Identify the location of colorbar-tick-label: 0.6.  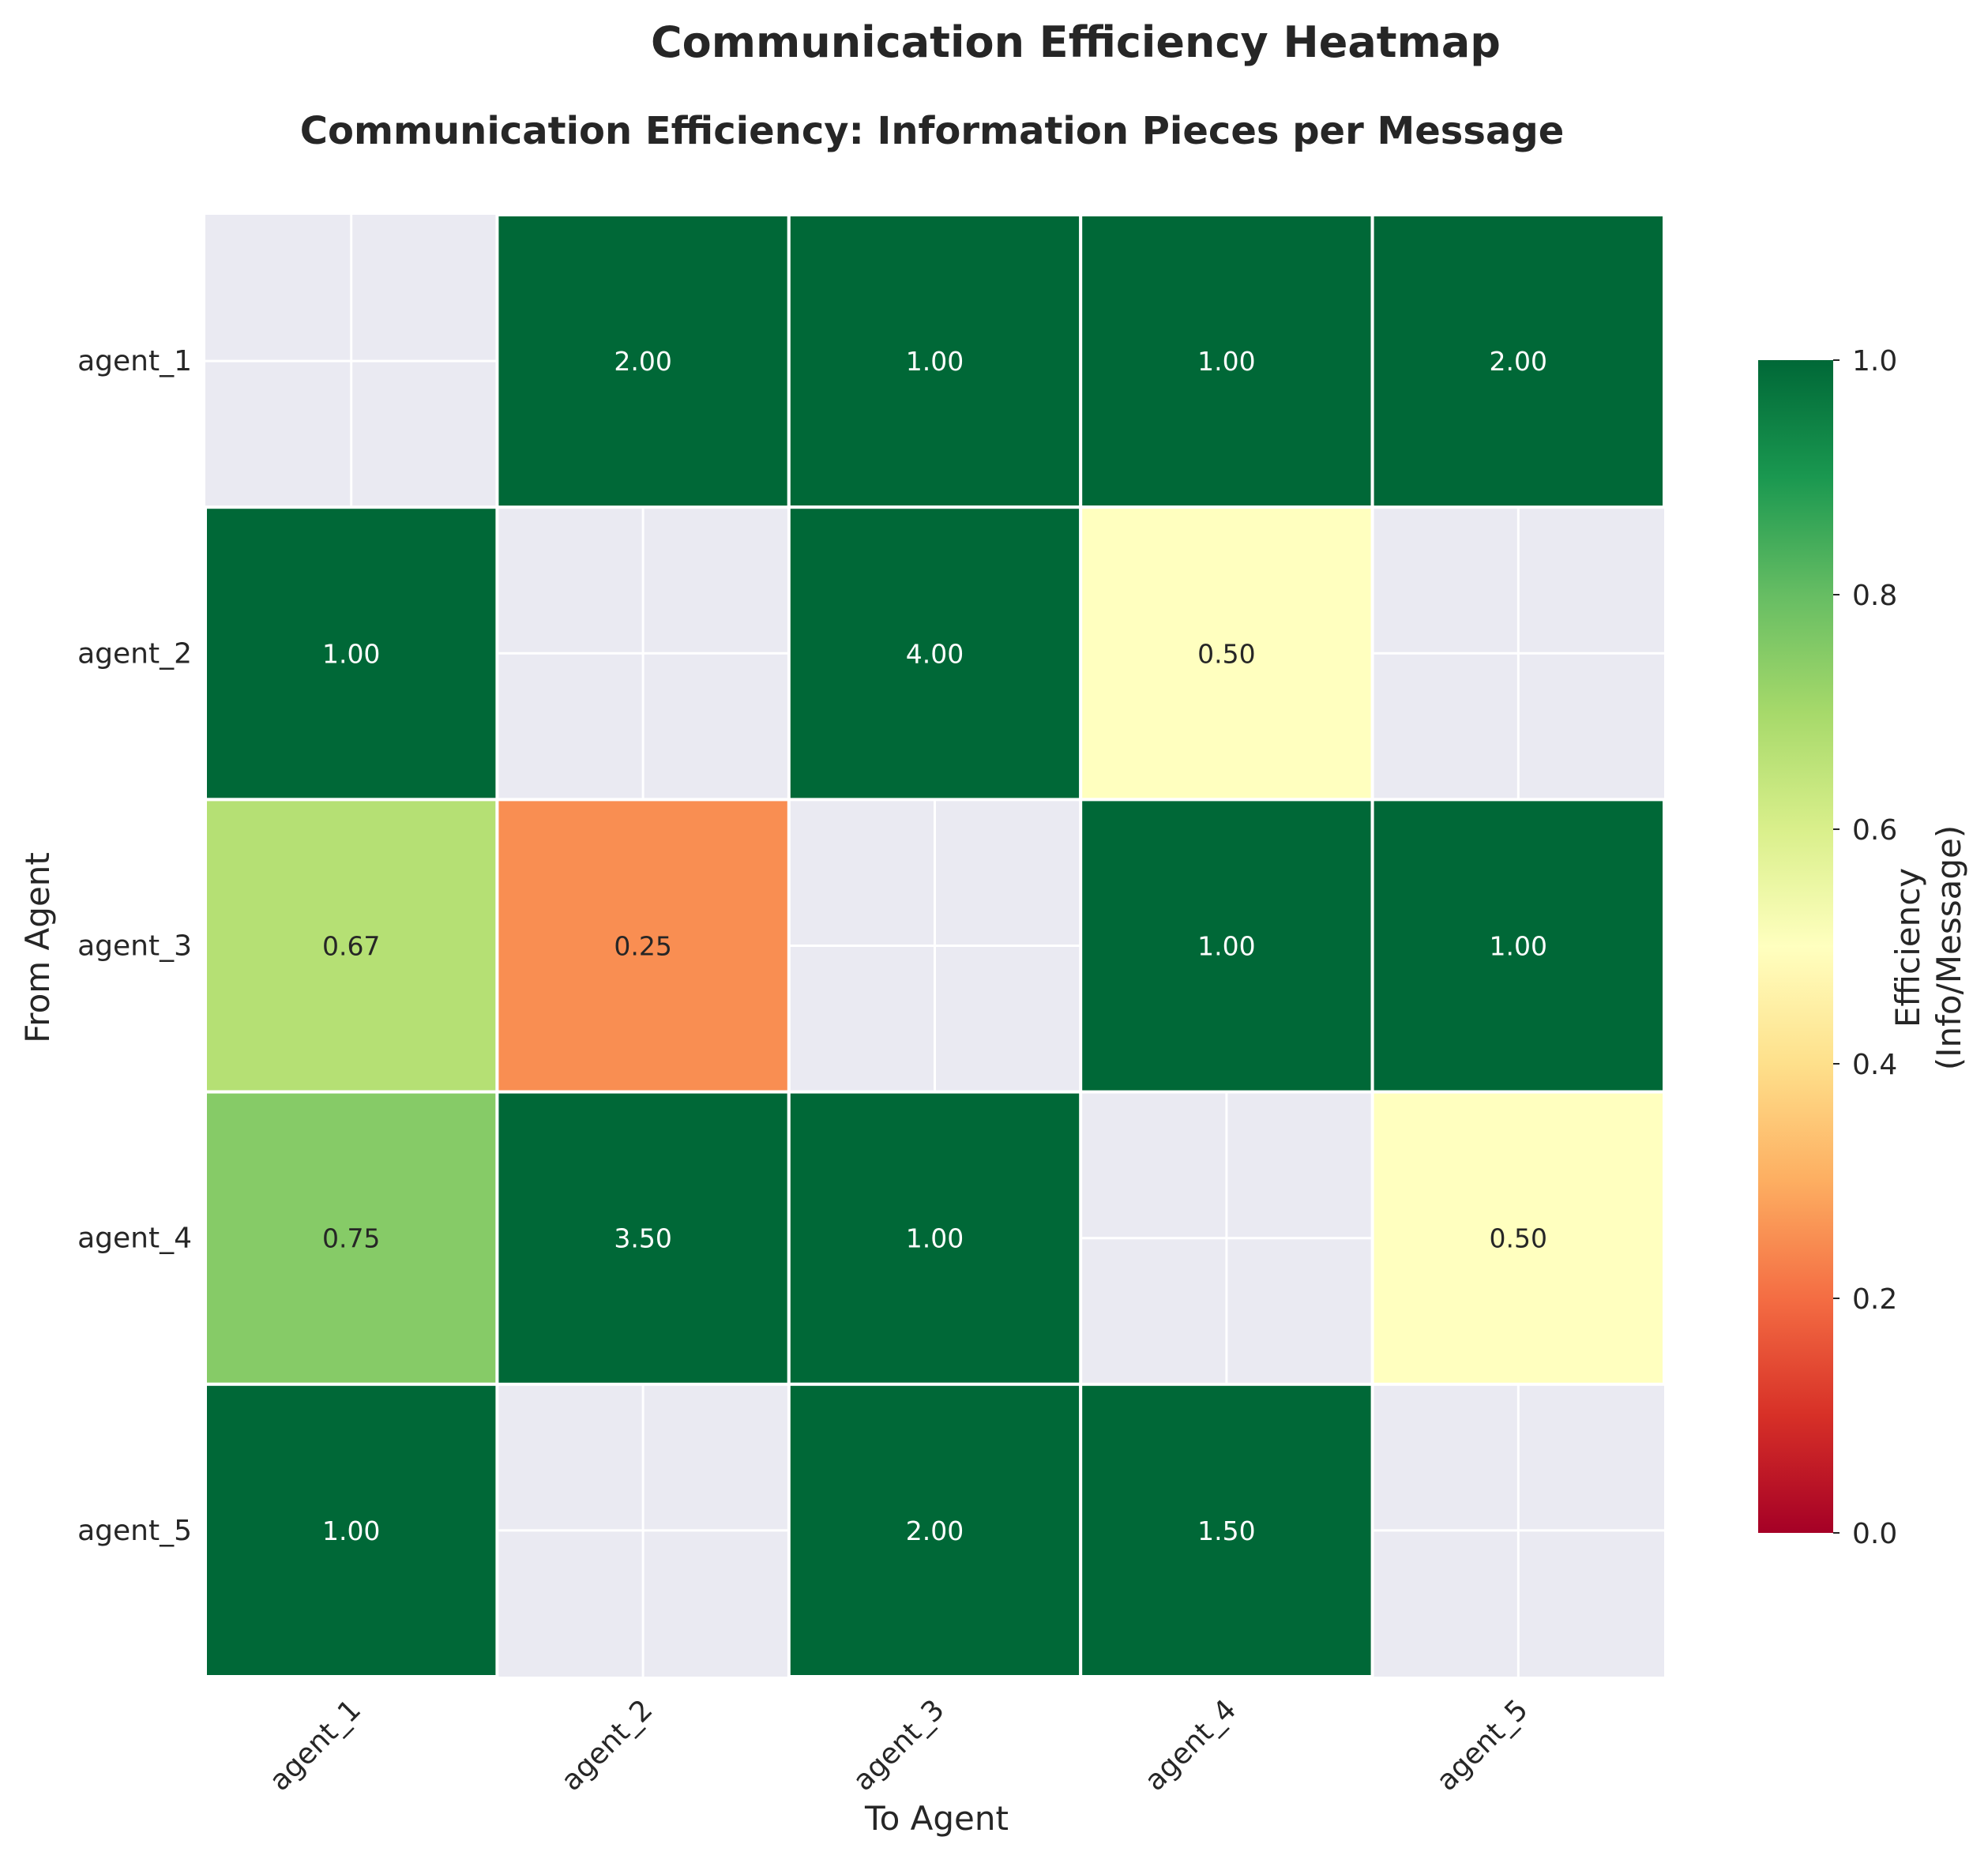
(1874, 830).